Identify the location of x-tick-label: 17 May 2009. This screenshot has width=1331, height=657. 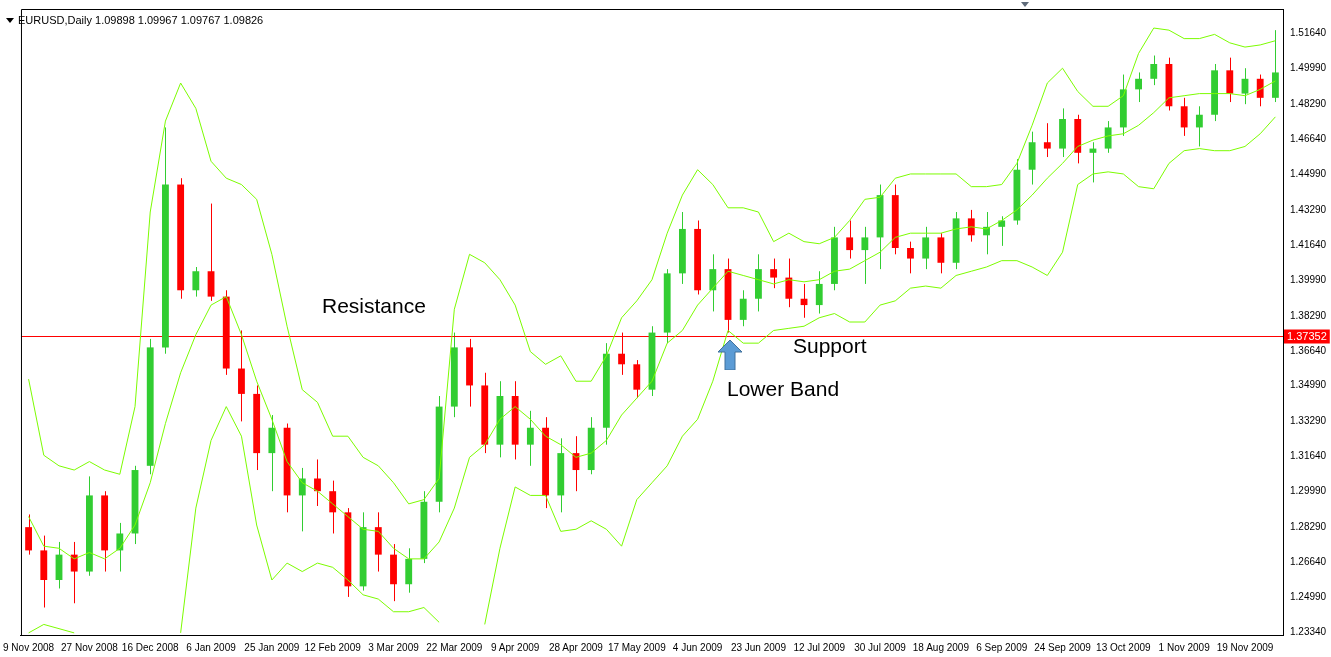
(637, 647).